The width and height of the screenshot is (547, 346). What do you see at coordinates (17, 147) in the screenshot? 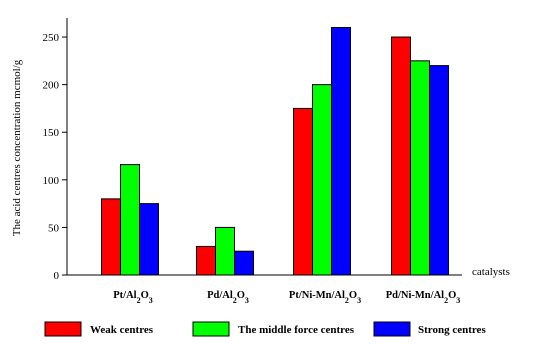
I see `y-axis-title: The acid centres concentration mcmol/g` at bounding box center [17, 147].